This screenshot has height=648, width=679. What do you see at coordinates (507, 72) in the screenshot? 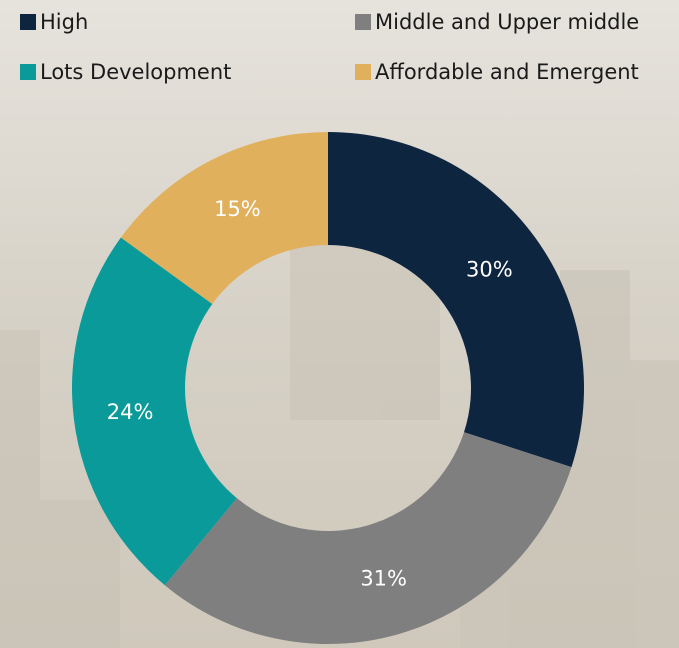
I see `legend-label: Affordable and Emergent` at bounding box center [507, 72].